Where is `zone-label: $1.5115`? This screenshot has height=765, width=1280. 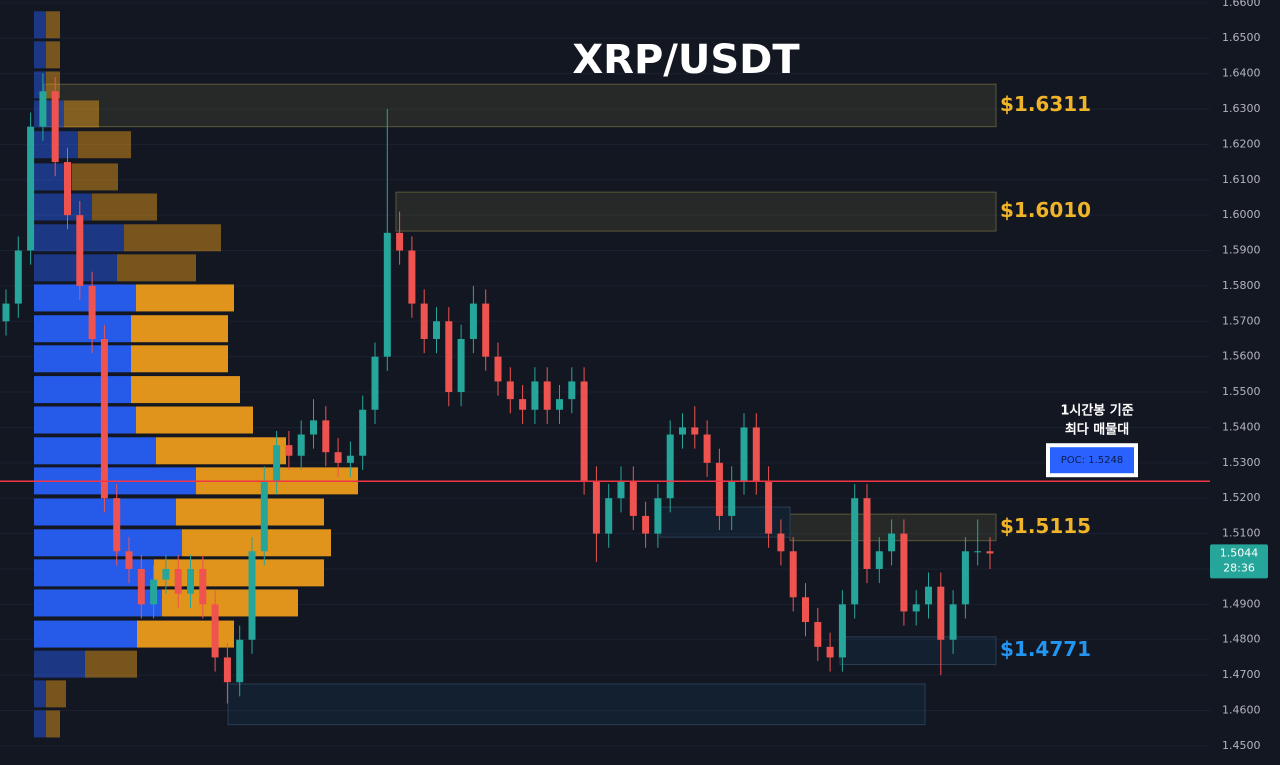
zone-label: $1.5115 is located at coordinates (1045, 526).